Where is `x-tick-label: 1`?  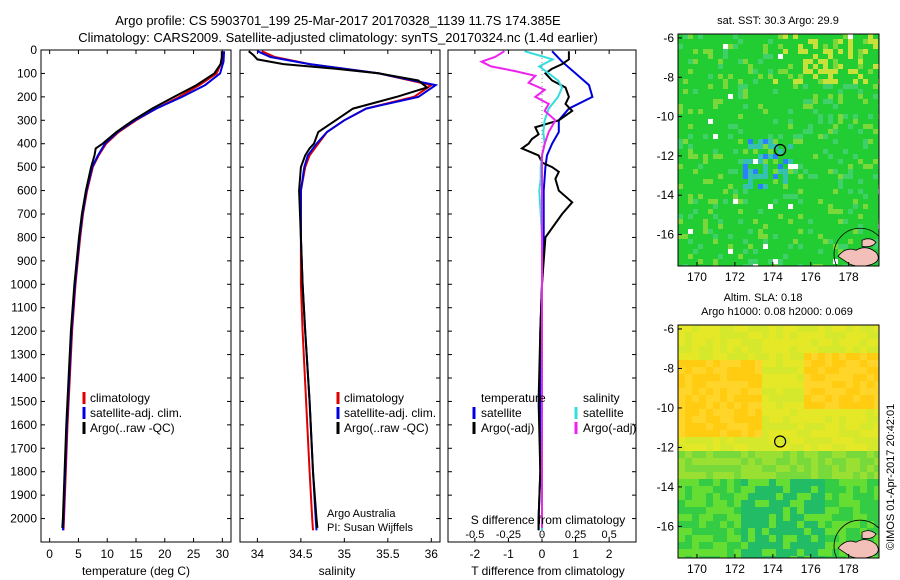 x-tick-label: 1 is located at coordinates (575, 554).